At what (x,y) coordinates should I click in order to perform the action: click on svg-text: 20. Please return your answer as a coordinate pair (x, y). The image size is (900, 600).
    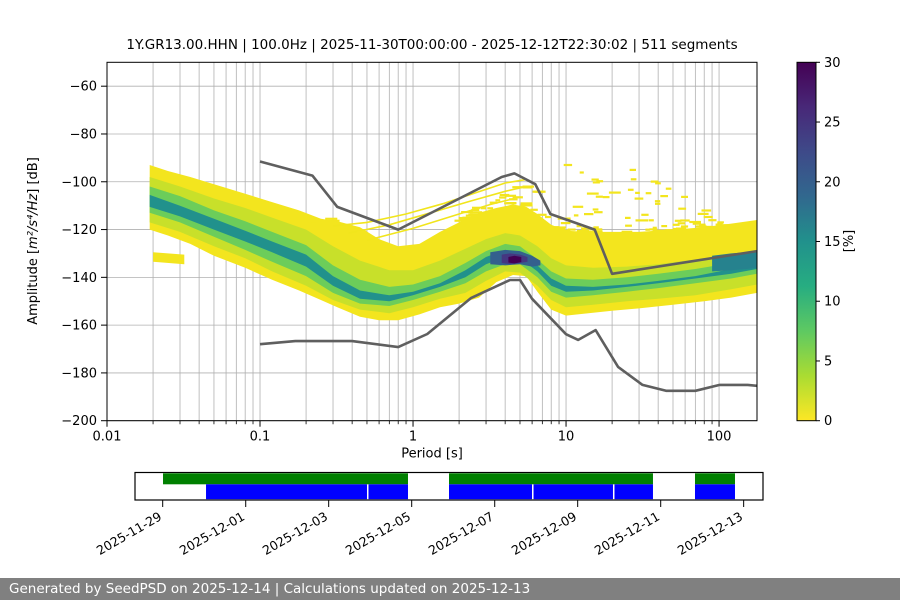
    Looking at the image, I should click on (832, 182).